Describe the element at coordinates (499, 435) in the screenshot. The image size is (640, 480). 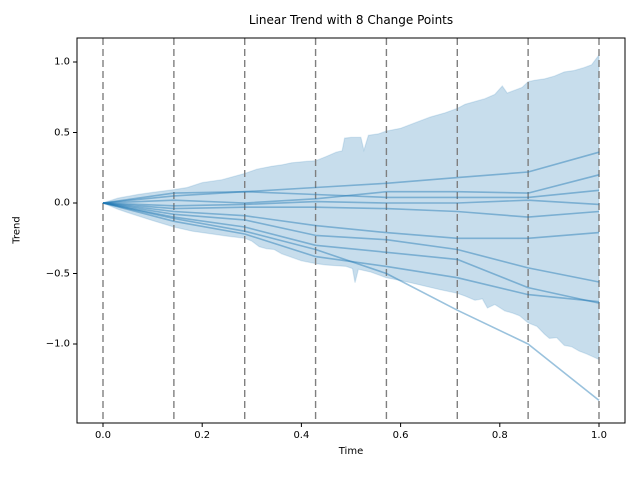
I see `x-tick-label: 0.8` at that location.